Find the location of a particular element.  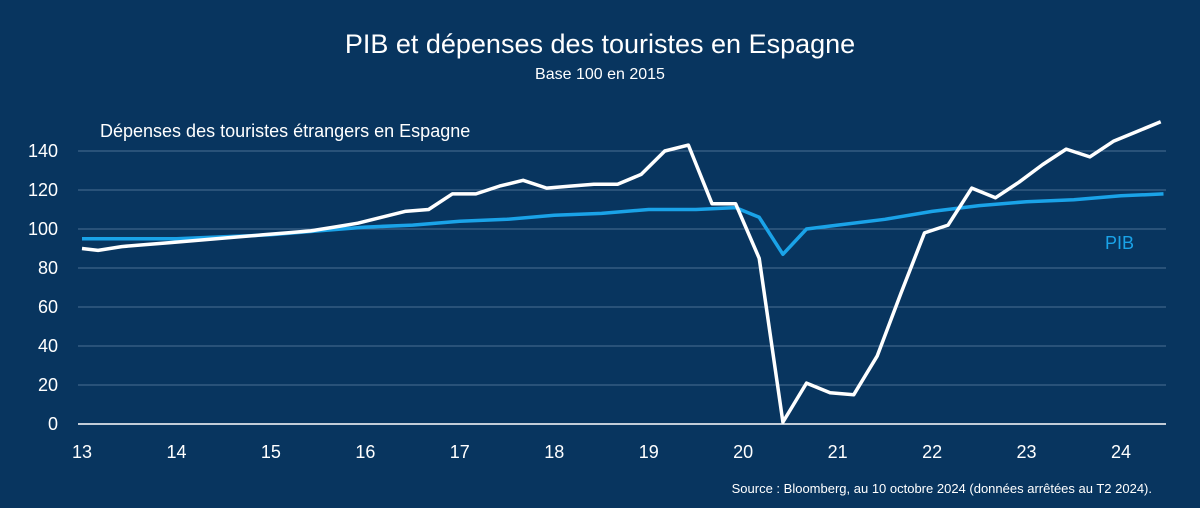

x-tick-label: 16 is located at coordinates (365, 452).